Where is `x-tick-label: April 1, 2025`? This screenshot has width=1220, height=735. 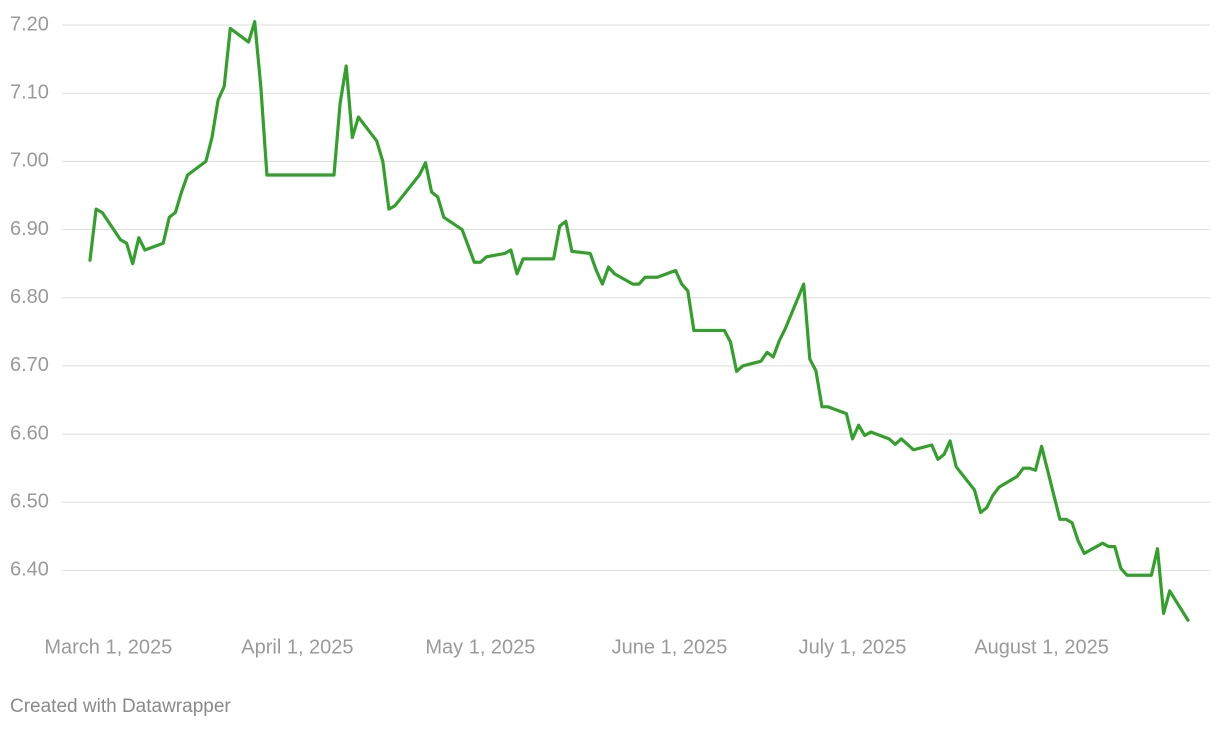 x-tick-label: April 1, 2025 is located at coordinates (297, 647).